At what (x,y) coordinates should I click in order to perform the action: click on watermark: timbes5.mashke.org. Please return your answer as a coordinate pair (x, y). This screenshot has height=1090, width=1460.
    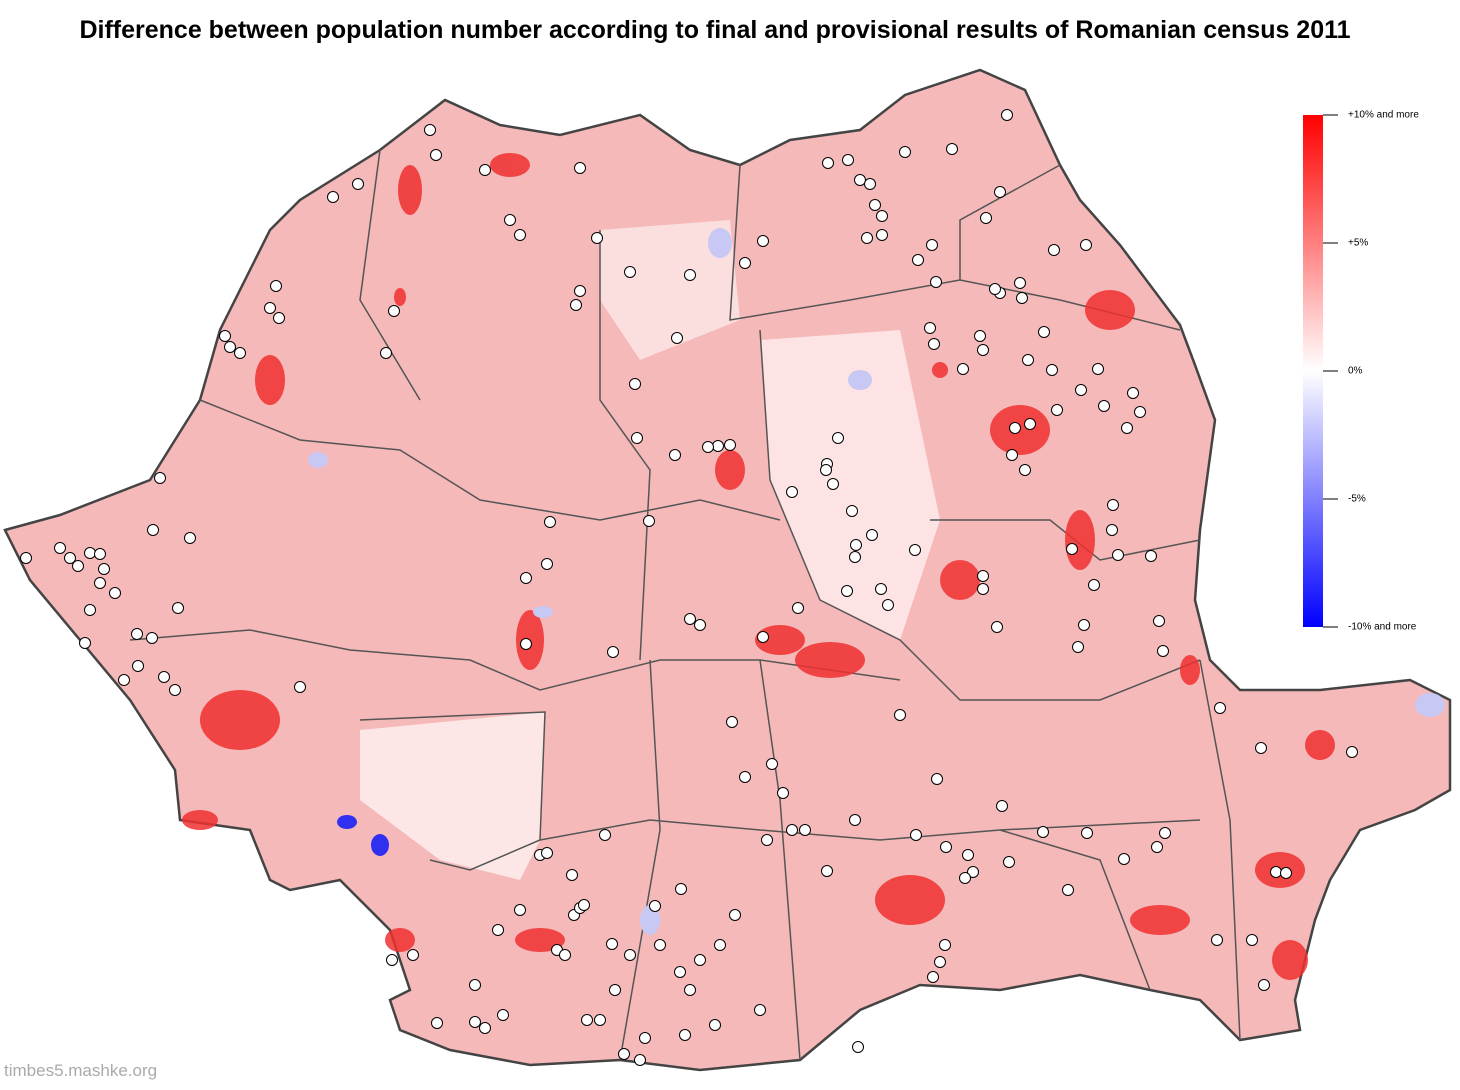
    Looking at the image, I should click on (80, 1070).